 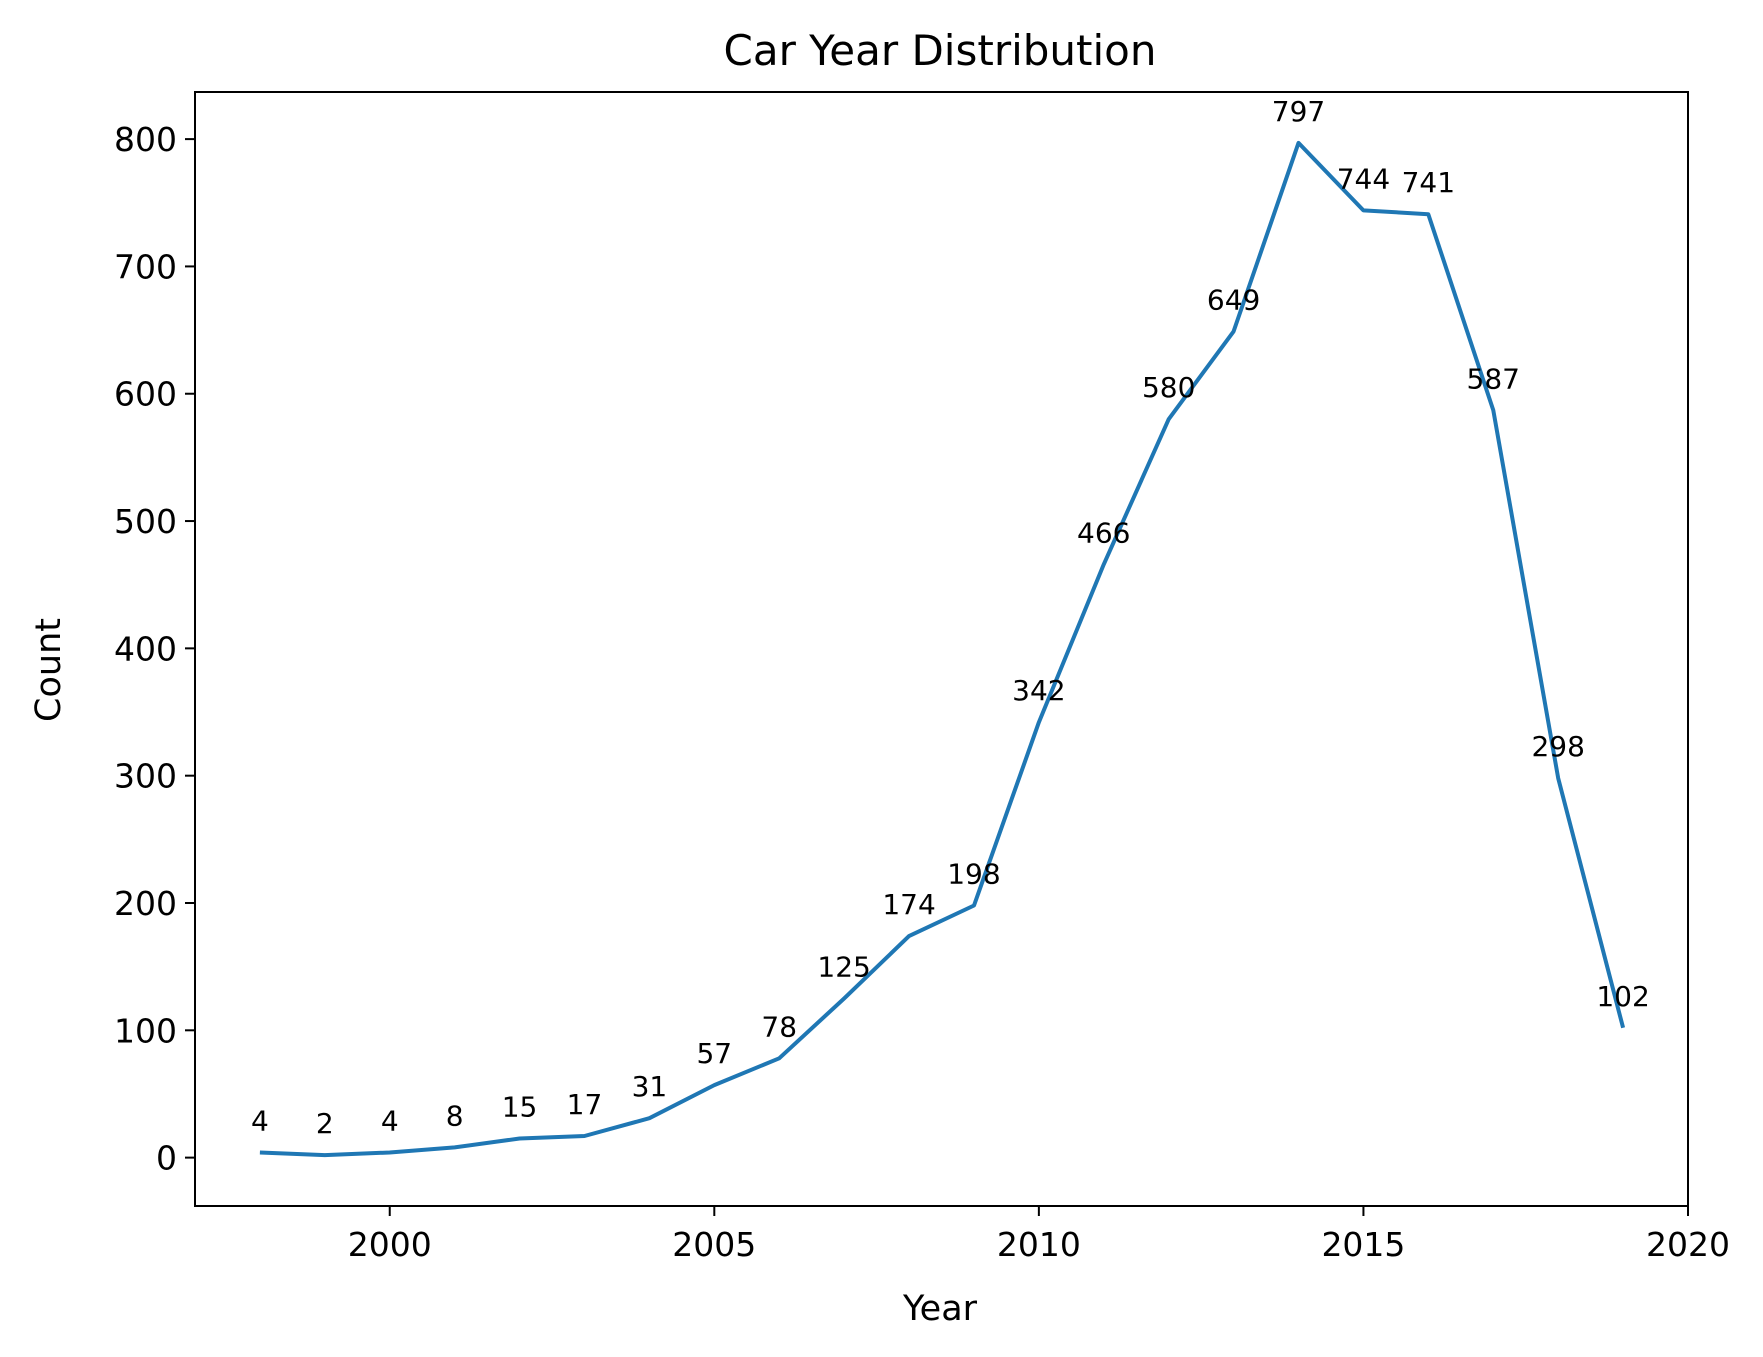 What do you see at coordinates (1103, 532) in the screenshot?
I see `data-label: 466` at bounding box center [1103, 532].